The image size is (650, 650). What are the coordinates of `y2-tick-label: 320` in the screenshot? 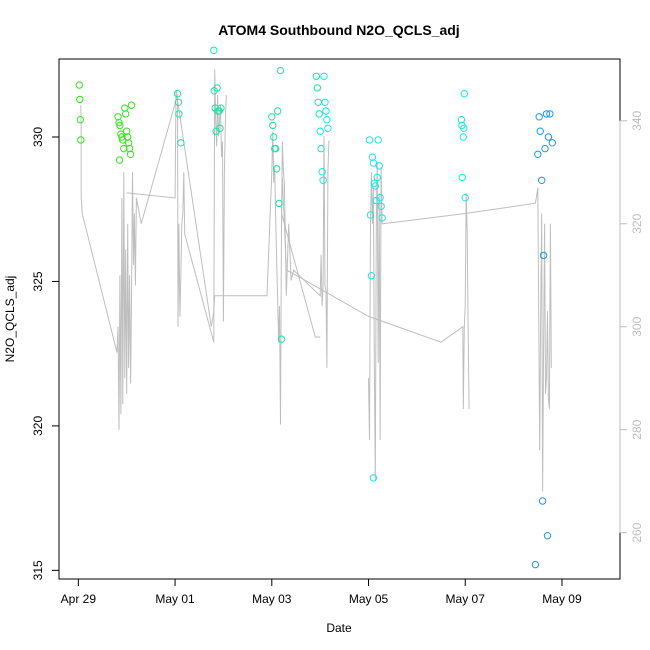 It's located at (637, 223).